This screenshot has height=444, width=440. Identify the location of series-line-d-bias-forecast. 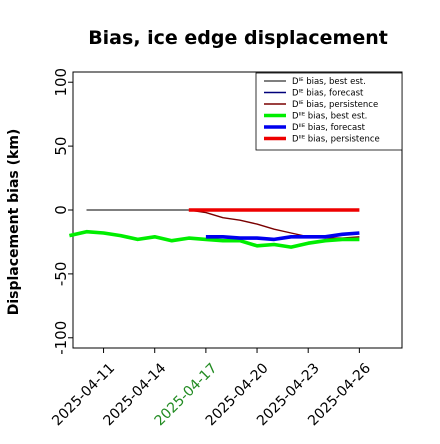
(282, 236).